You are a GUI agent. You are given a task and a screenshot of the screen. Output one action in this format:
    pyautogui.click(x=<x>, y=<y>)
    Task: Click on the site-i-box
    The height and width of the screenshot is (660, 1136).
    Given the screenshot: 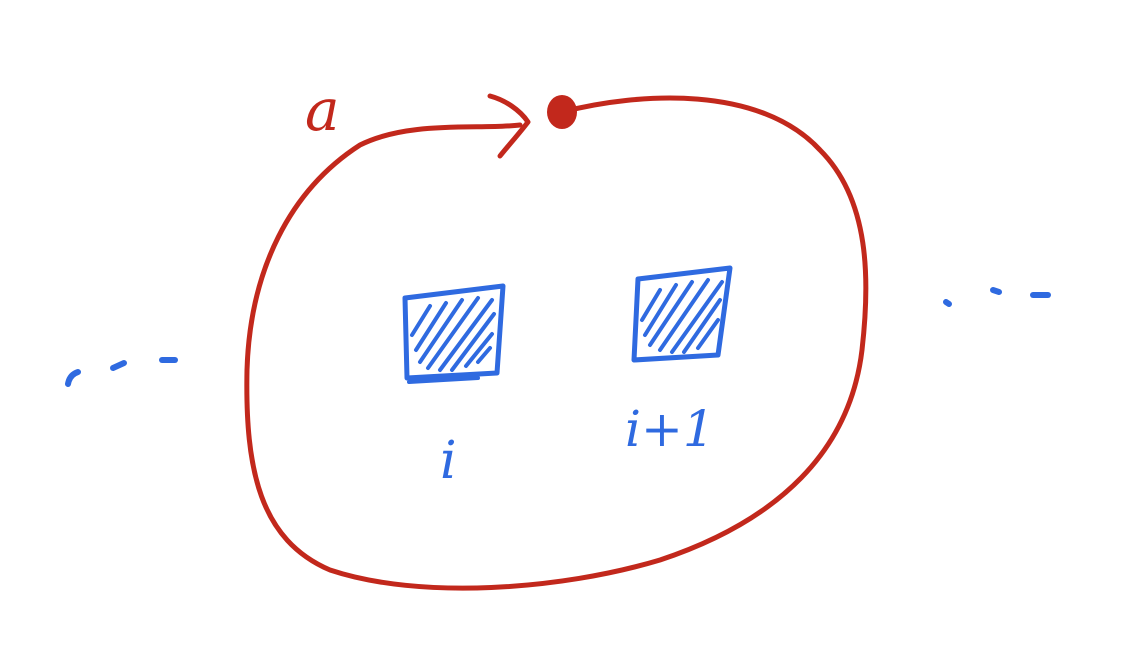 What is the action you would take?
    pyautogui.click(x=454, y=333)
    